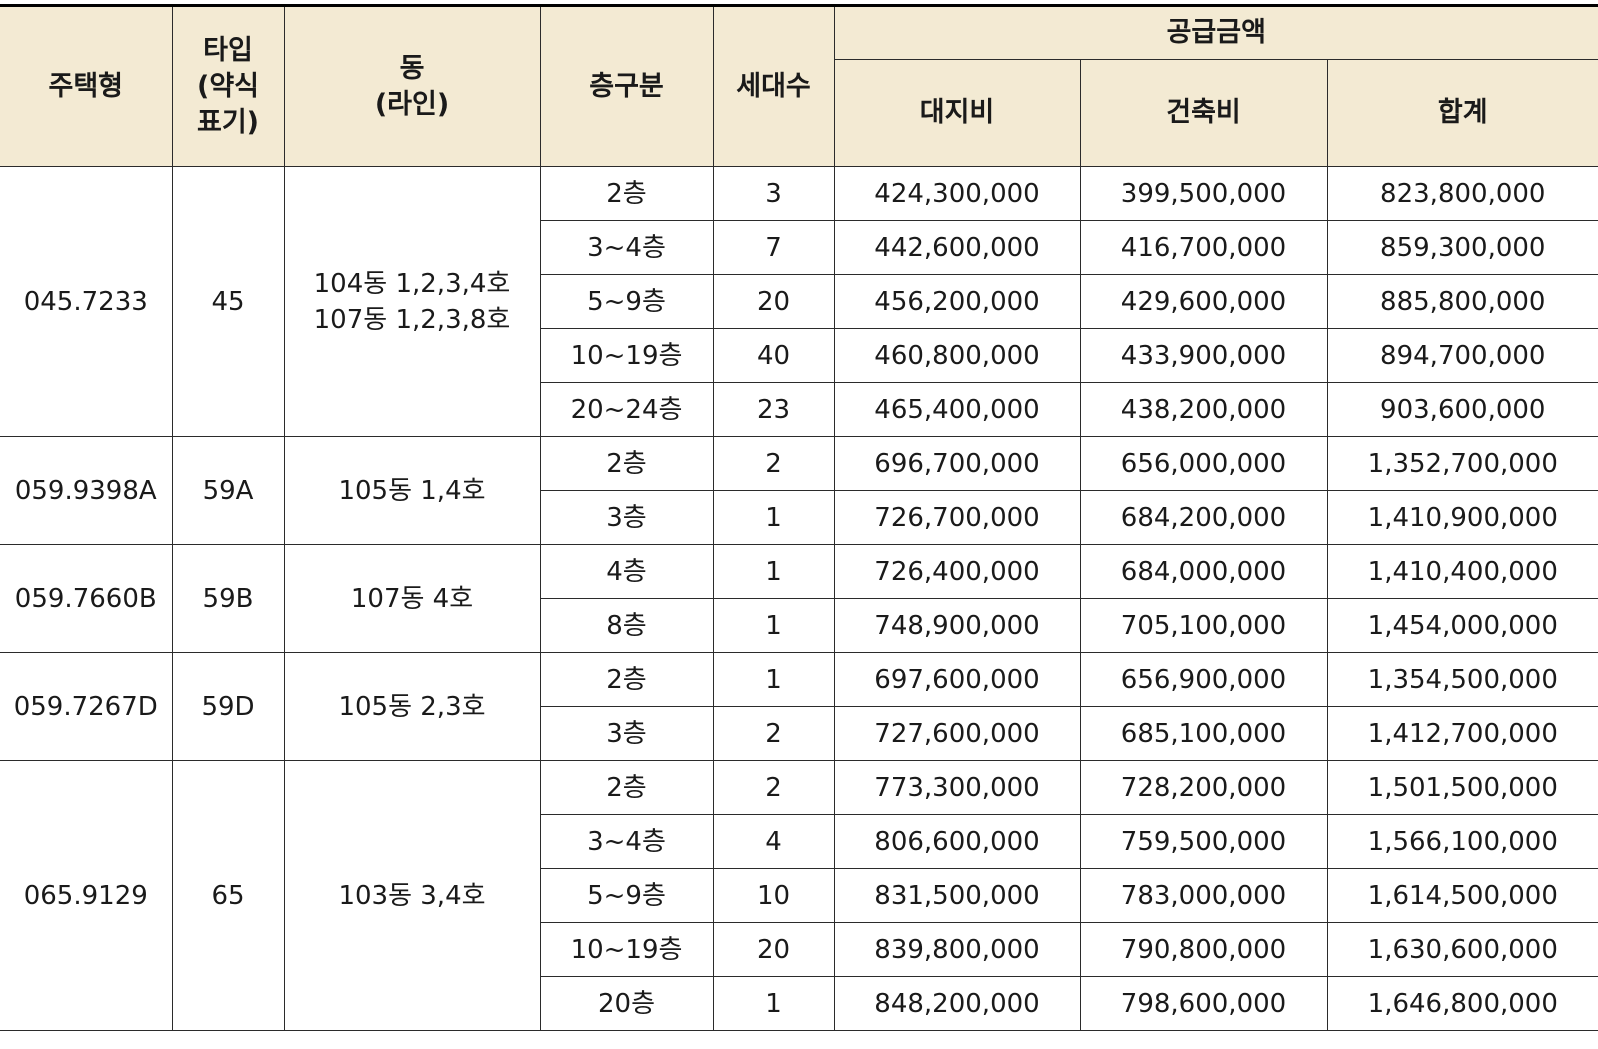 The image size is (1598, 1049). I want to click on building-price-cell: 656,900,000, so click(1203, 679).